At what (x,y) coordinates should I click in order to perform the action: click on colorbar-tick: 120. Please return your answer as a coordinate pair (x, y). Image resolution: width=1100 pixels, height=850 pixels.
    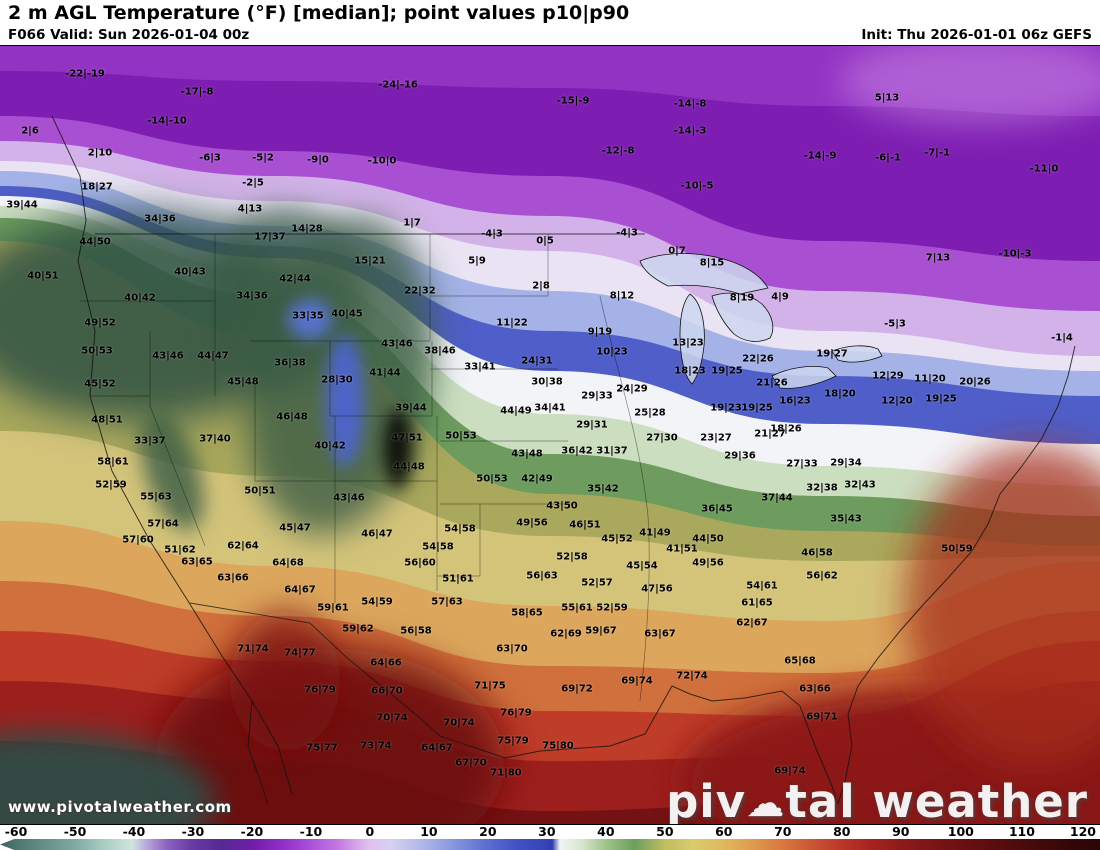
    Looking at the image, I should click on (1082, 831).